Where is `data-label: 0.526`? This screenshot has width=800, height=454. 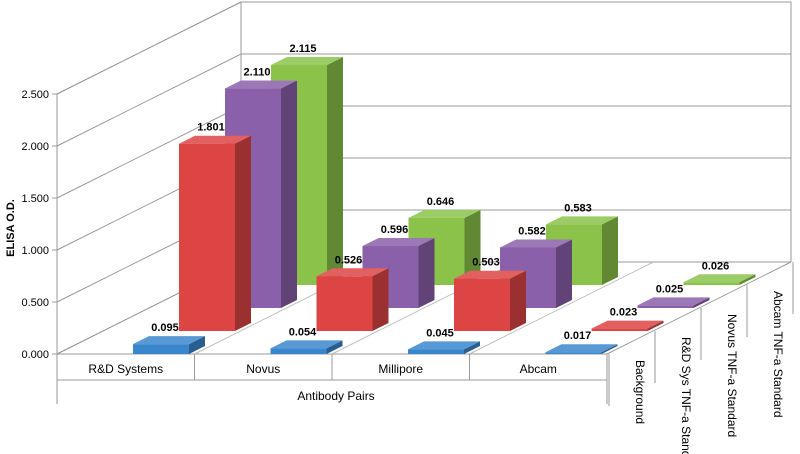 data-label: 0.526 is located at coordinates (349, 260).